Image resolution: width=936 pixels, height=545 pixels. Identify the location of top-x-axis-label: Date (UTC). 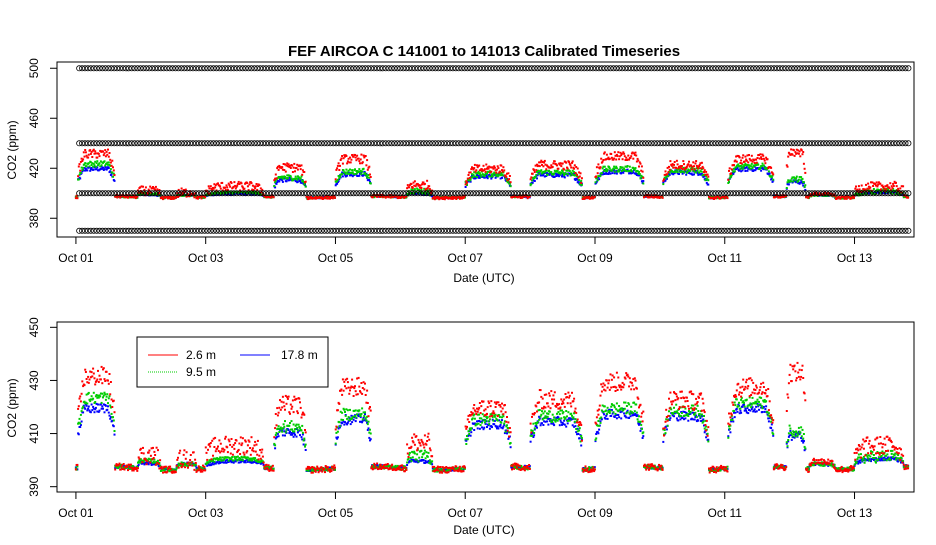
(483, 278).